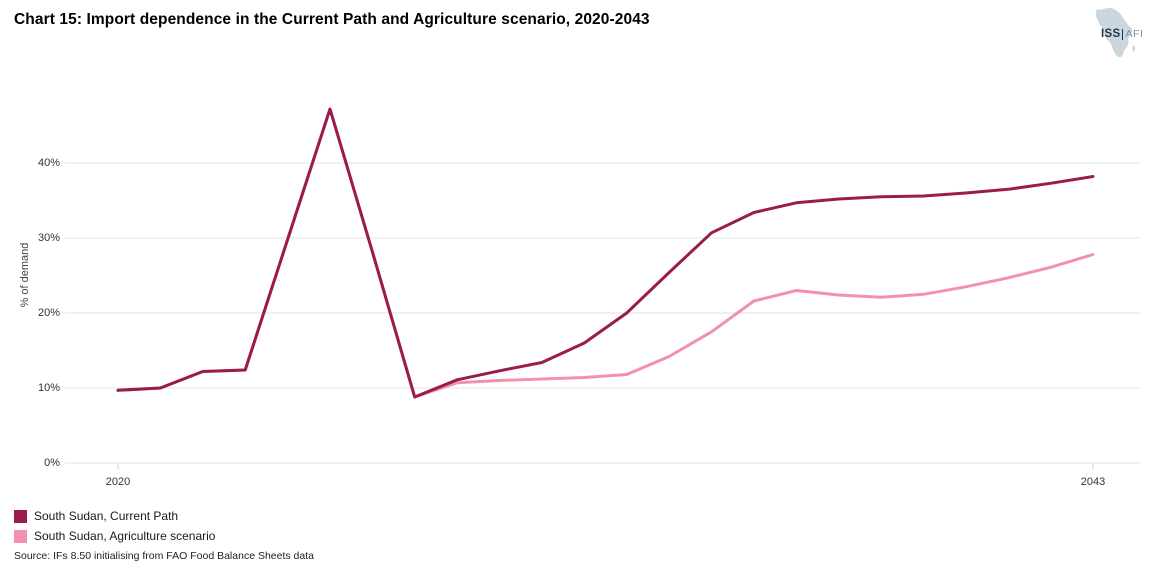 This screenshot has width=1154, height=583. What do you see at coordinates (48, 388) in the screenshot?
I see `y-tick-label: 10%` at bounding box center [48, 388].